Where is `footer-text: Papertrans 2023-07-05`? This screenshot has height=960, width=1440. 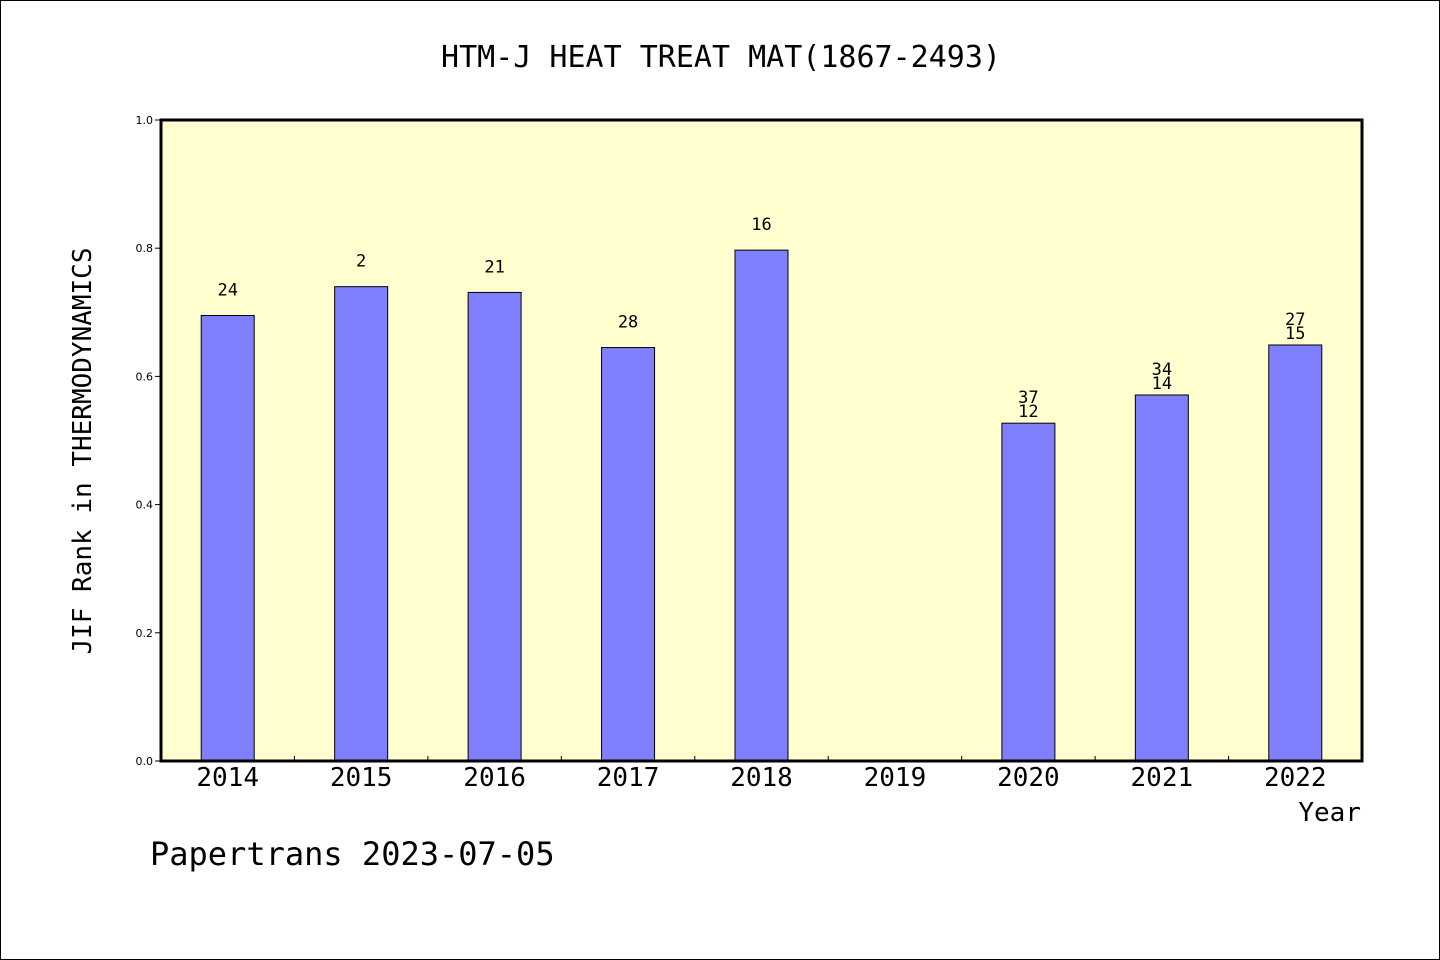 footer-text: Papertrans 2023-07-05 is located at coordinates (352, 854).